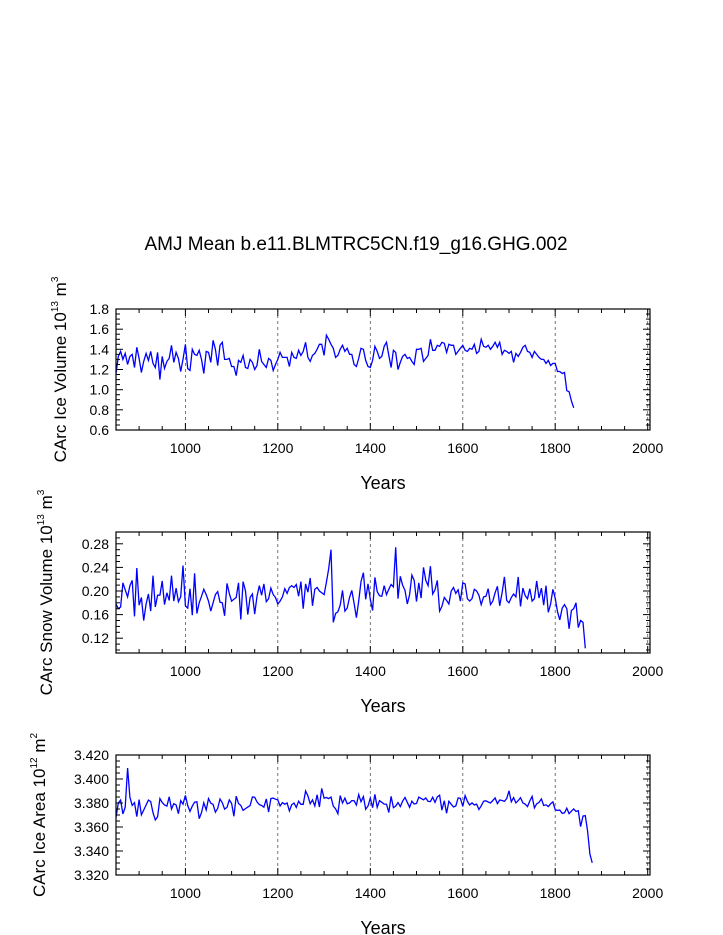 The image size is (723, 935). Describe the element at coordinates (91, 875) in the screenshot. I see `y-tick-label: 3.320` at that location.